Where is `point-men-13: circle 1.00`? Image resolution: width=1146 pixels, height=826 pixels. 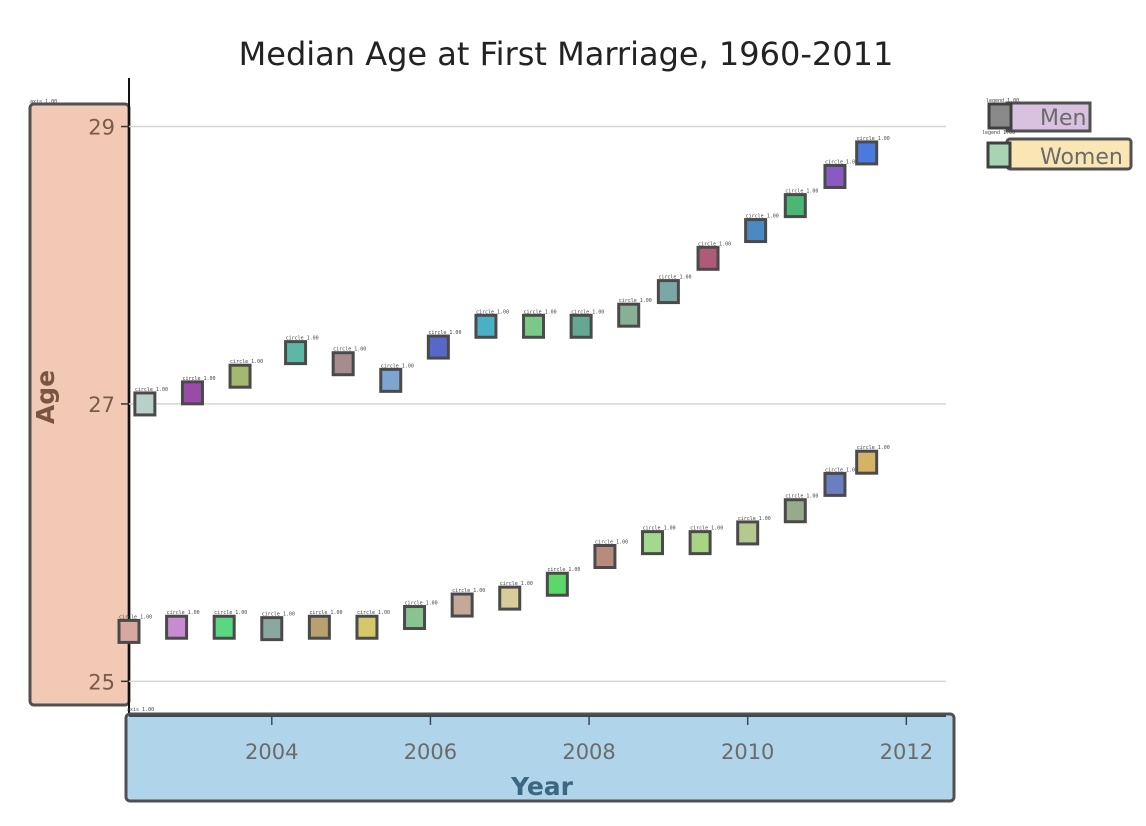 point-men-13: circle 1.00 is located at coordinates (761, 229).